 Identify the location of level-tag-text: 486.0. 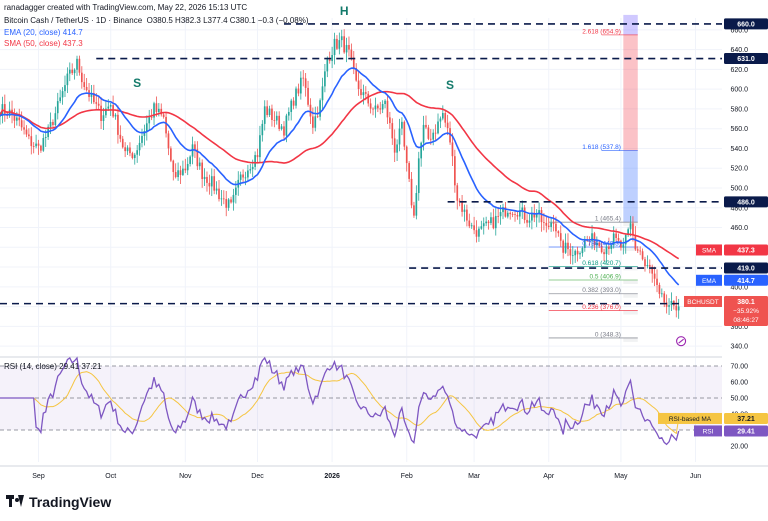
(746, 202).